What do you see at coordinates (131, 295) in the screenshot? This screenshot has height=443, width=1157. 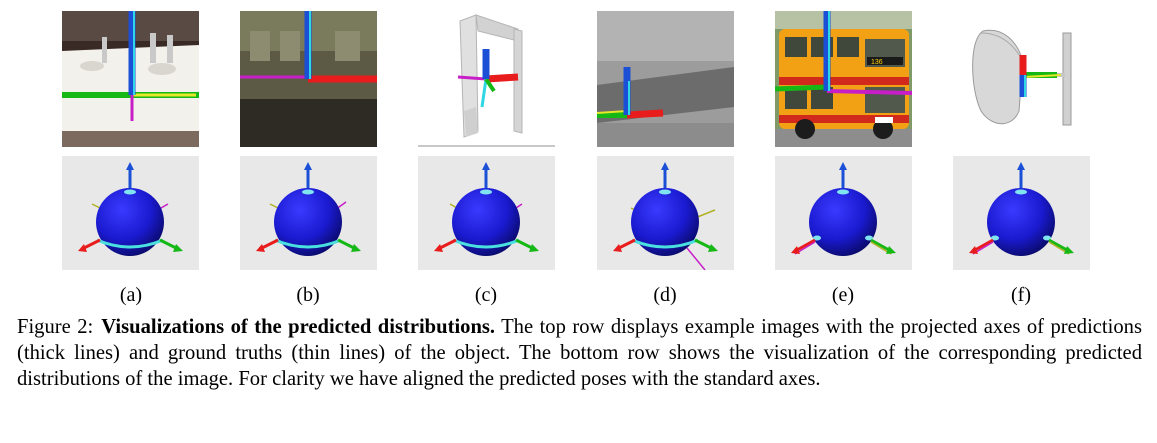 I see `subfigure-label-a: (a)` at bounding box center [131, 295].